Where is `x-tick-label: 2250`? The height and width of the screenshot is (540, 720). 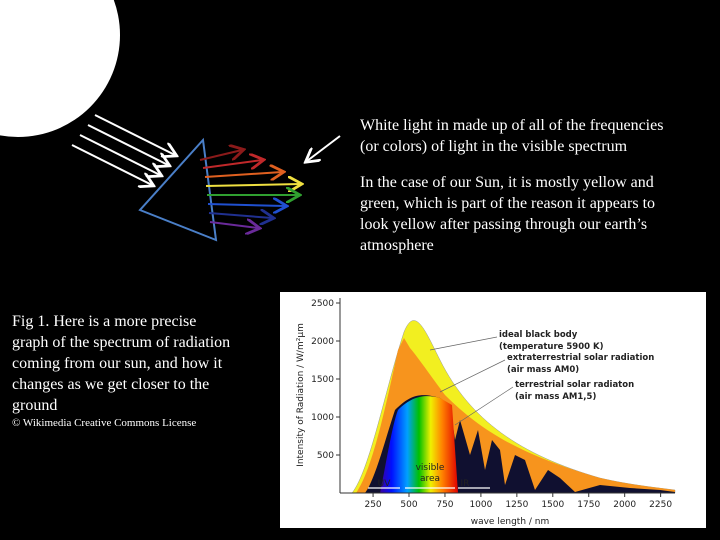 x-tick-label: 2250 is located at coordinates (660, 505).